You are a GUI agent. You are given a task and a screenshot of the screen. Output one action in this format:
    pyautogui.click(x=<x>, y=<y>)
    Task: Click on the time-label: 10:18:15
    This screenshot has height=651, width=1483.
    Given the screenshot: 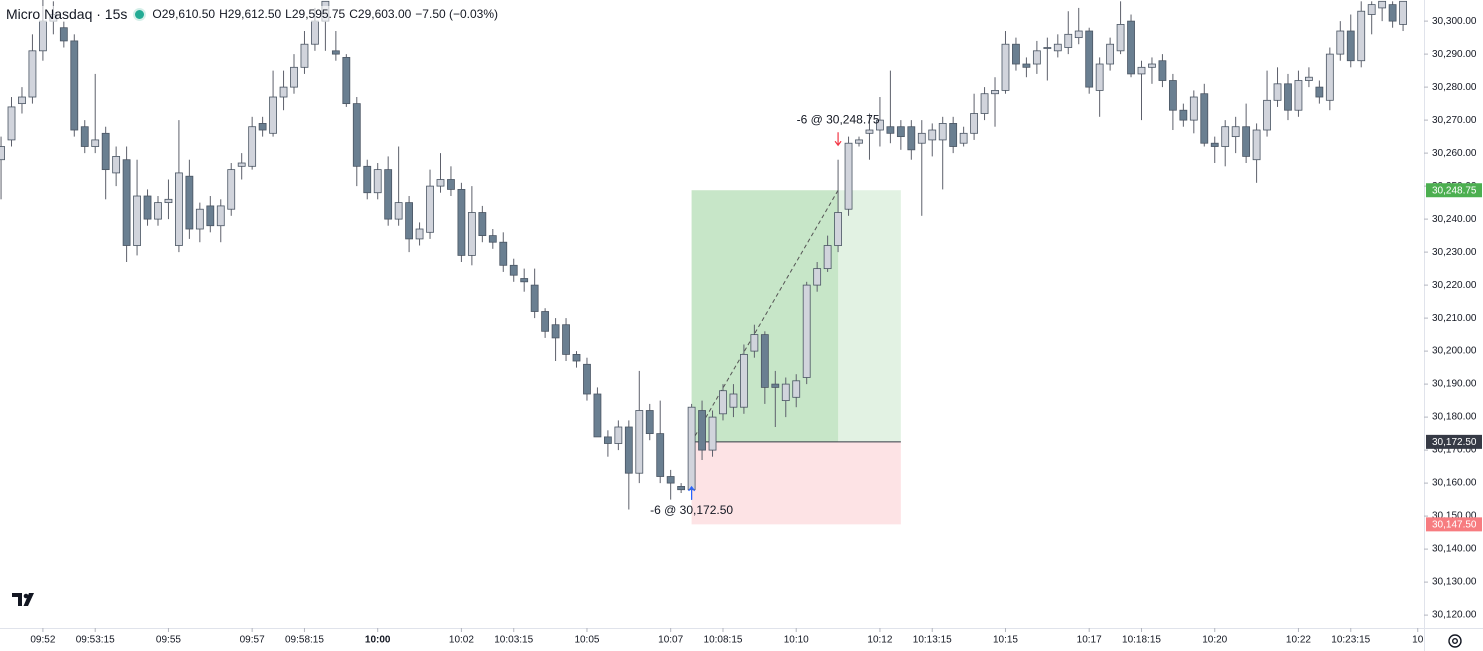 What is the action you would take?
    pyautogui.click(x=1141, y=640)
    